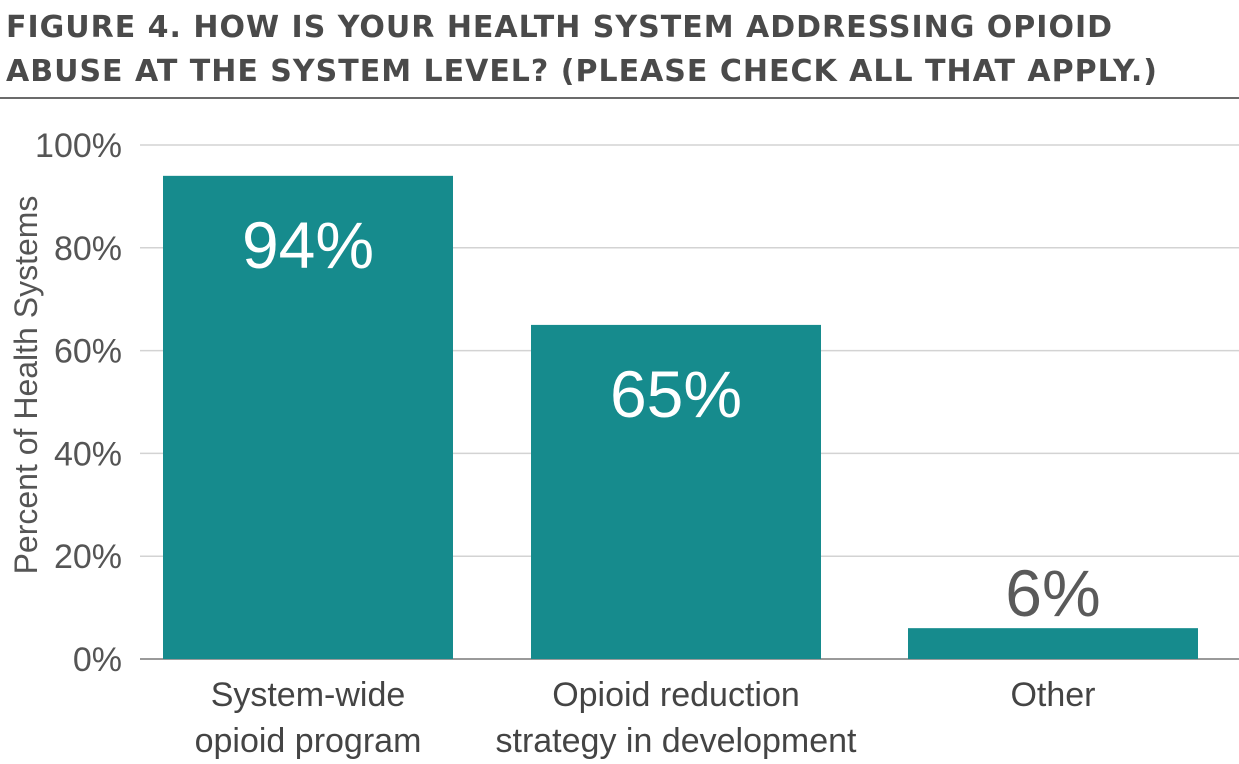  Describe the element at coordinates (1052, 695) in the screenshot. I see `category-label: Other` at that location.